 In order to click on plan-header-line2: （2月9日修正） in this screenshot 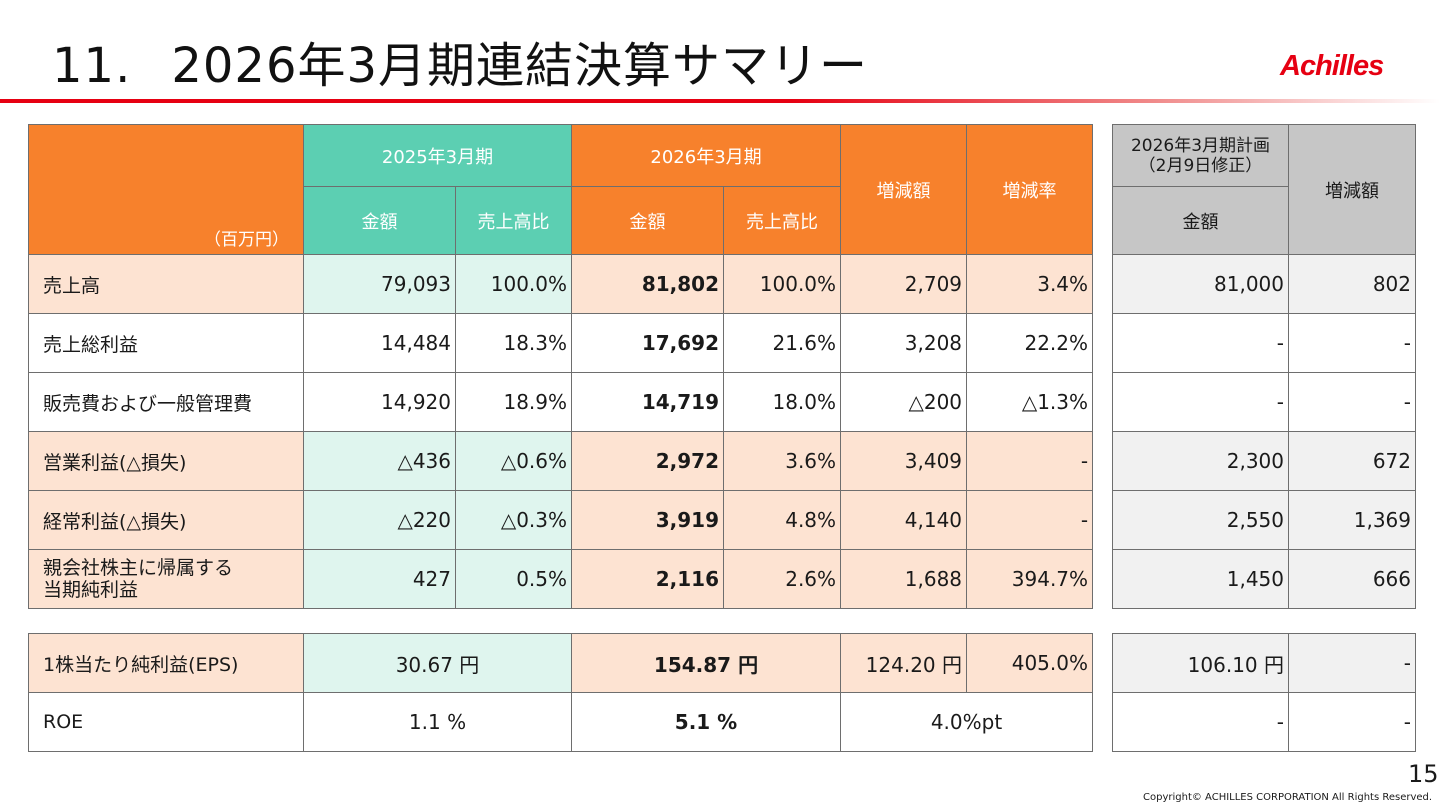, I will do `click(1200, 165)`.